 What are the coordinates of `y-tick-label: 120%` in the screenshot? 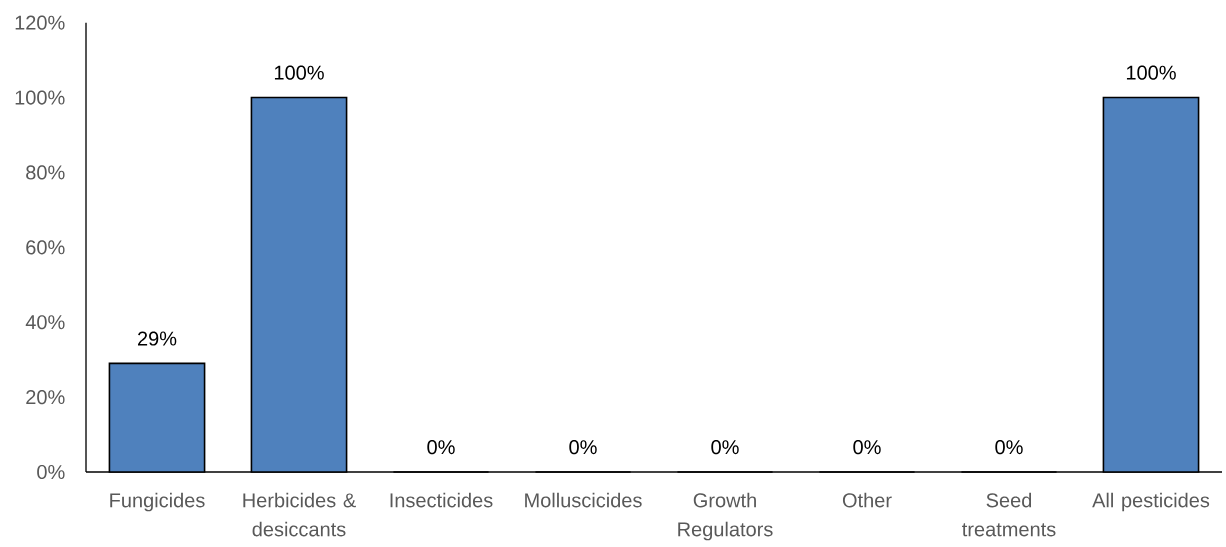 It's located at (40, 22).